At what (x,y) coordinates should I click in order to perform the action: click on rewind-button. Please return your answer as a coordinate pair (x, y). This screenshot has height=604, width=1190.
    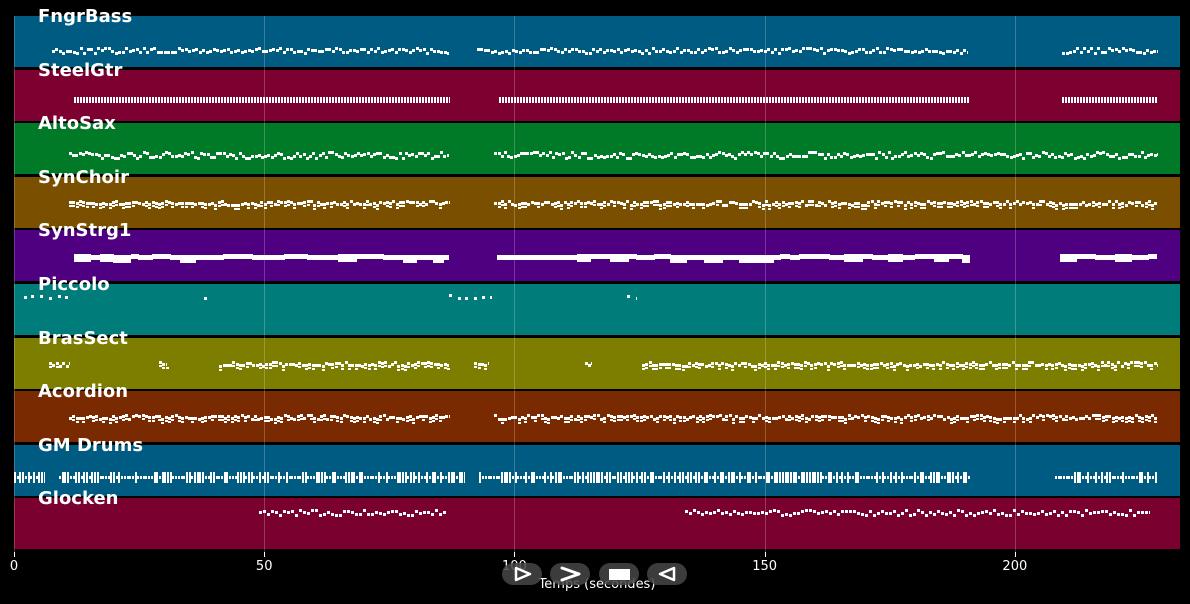
    Looking at the image, I should click on (667, 574).